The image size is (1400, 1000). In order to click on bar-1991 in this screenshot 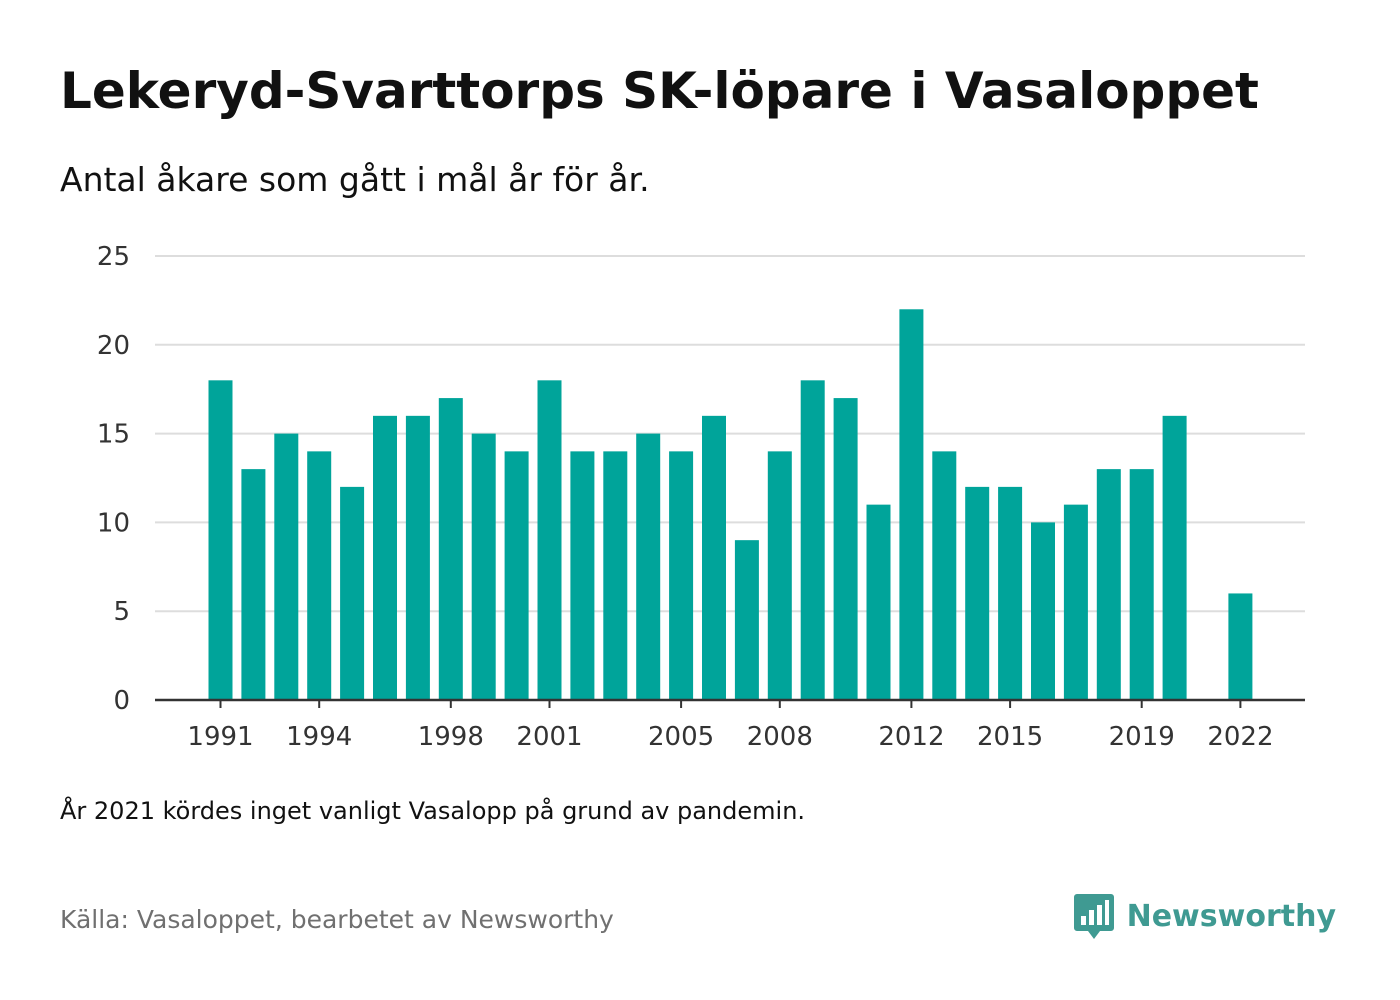, I will do `click(220, 540)`.